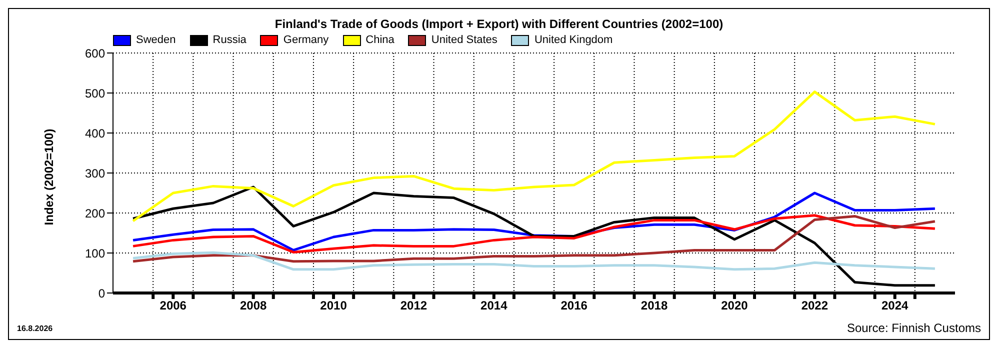 This screenshot has width=1000, height=350. Describe the element at coordinates (379, 40) in the screenshot. I see `legend-label: China` at that location.